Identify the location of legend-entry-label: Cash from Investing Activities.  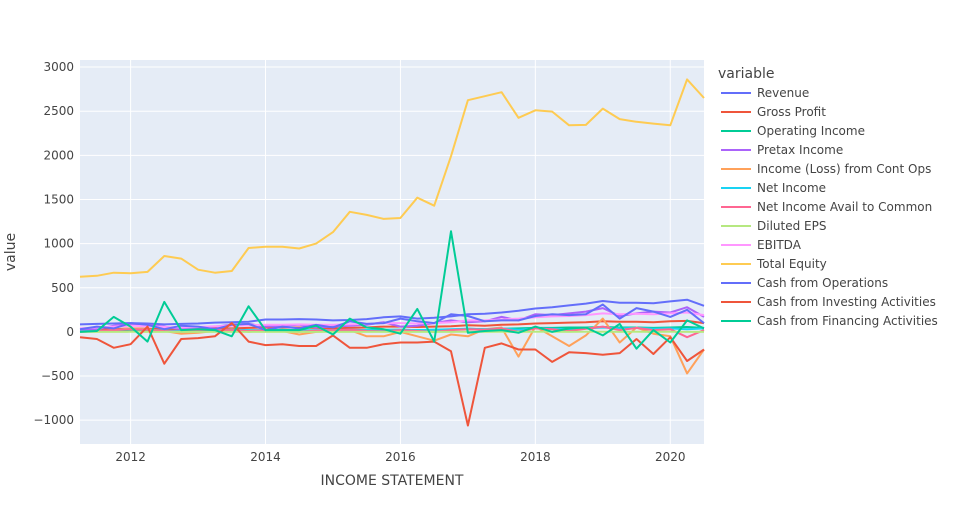
(846, 302).